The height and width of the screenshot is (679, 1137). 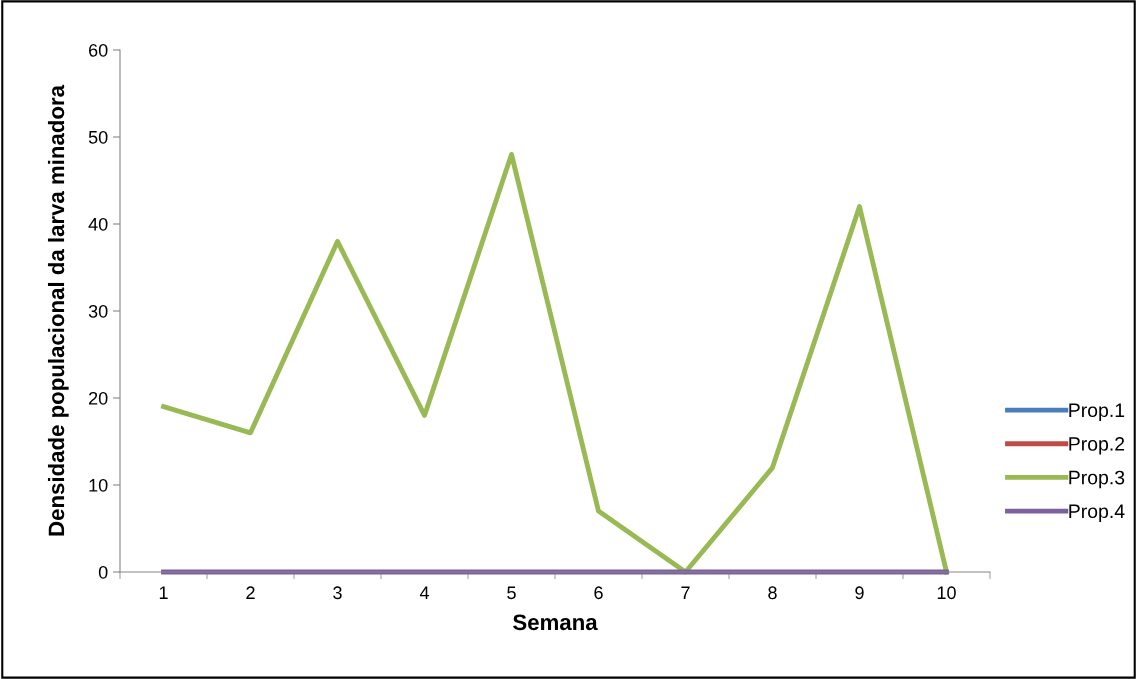 What do you see at coordinates (58, 310) in the screenshot?
I see `y-axis-title: Densidade populacional da larva minadora` at bounding box center [58, 310].